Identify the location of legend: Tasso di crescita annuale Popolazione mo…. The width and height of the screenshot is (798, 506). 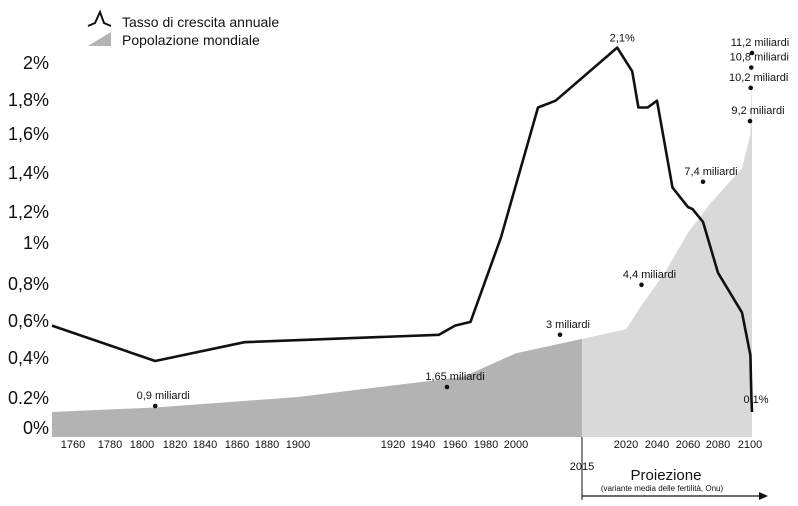
(183, 28).